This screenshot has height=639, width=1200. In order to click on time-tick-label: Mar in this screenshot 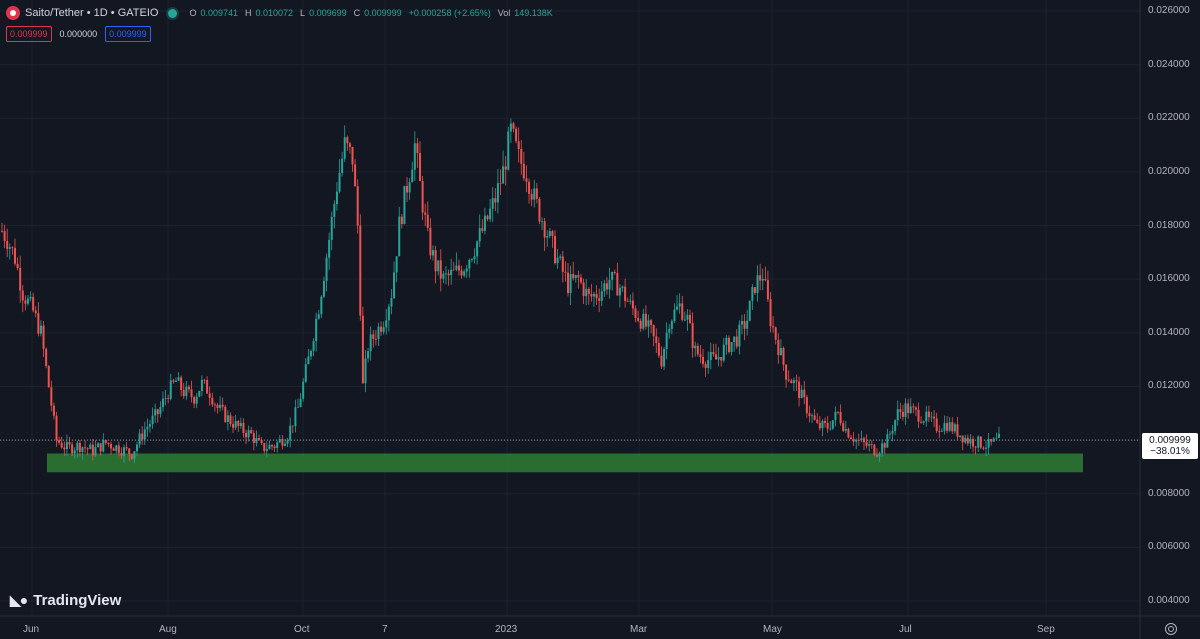, I will do `click(639, 629)`.